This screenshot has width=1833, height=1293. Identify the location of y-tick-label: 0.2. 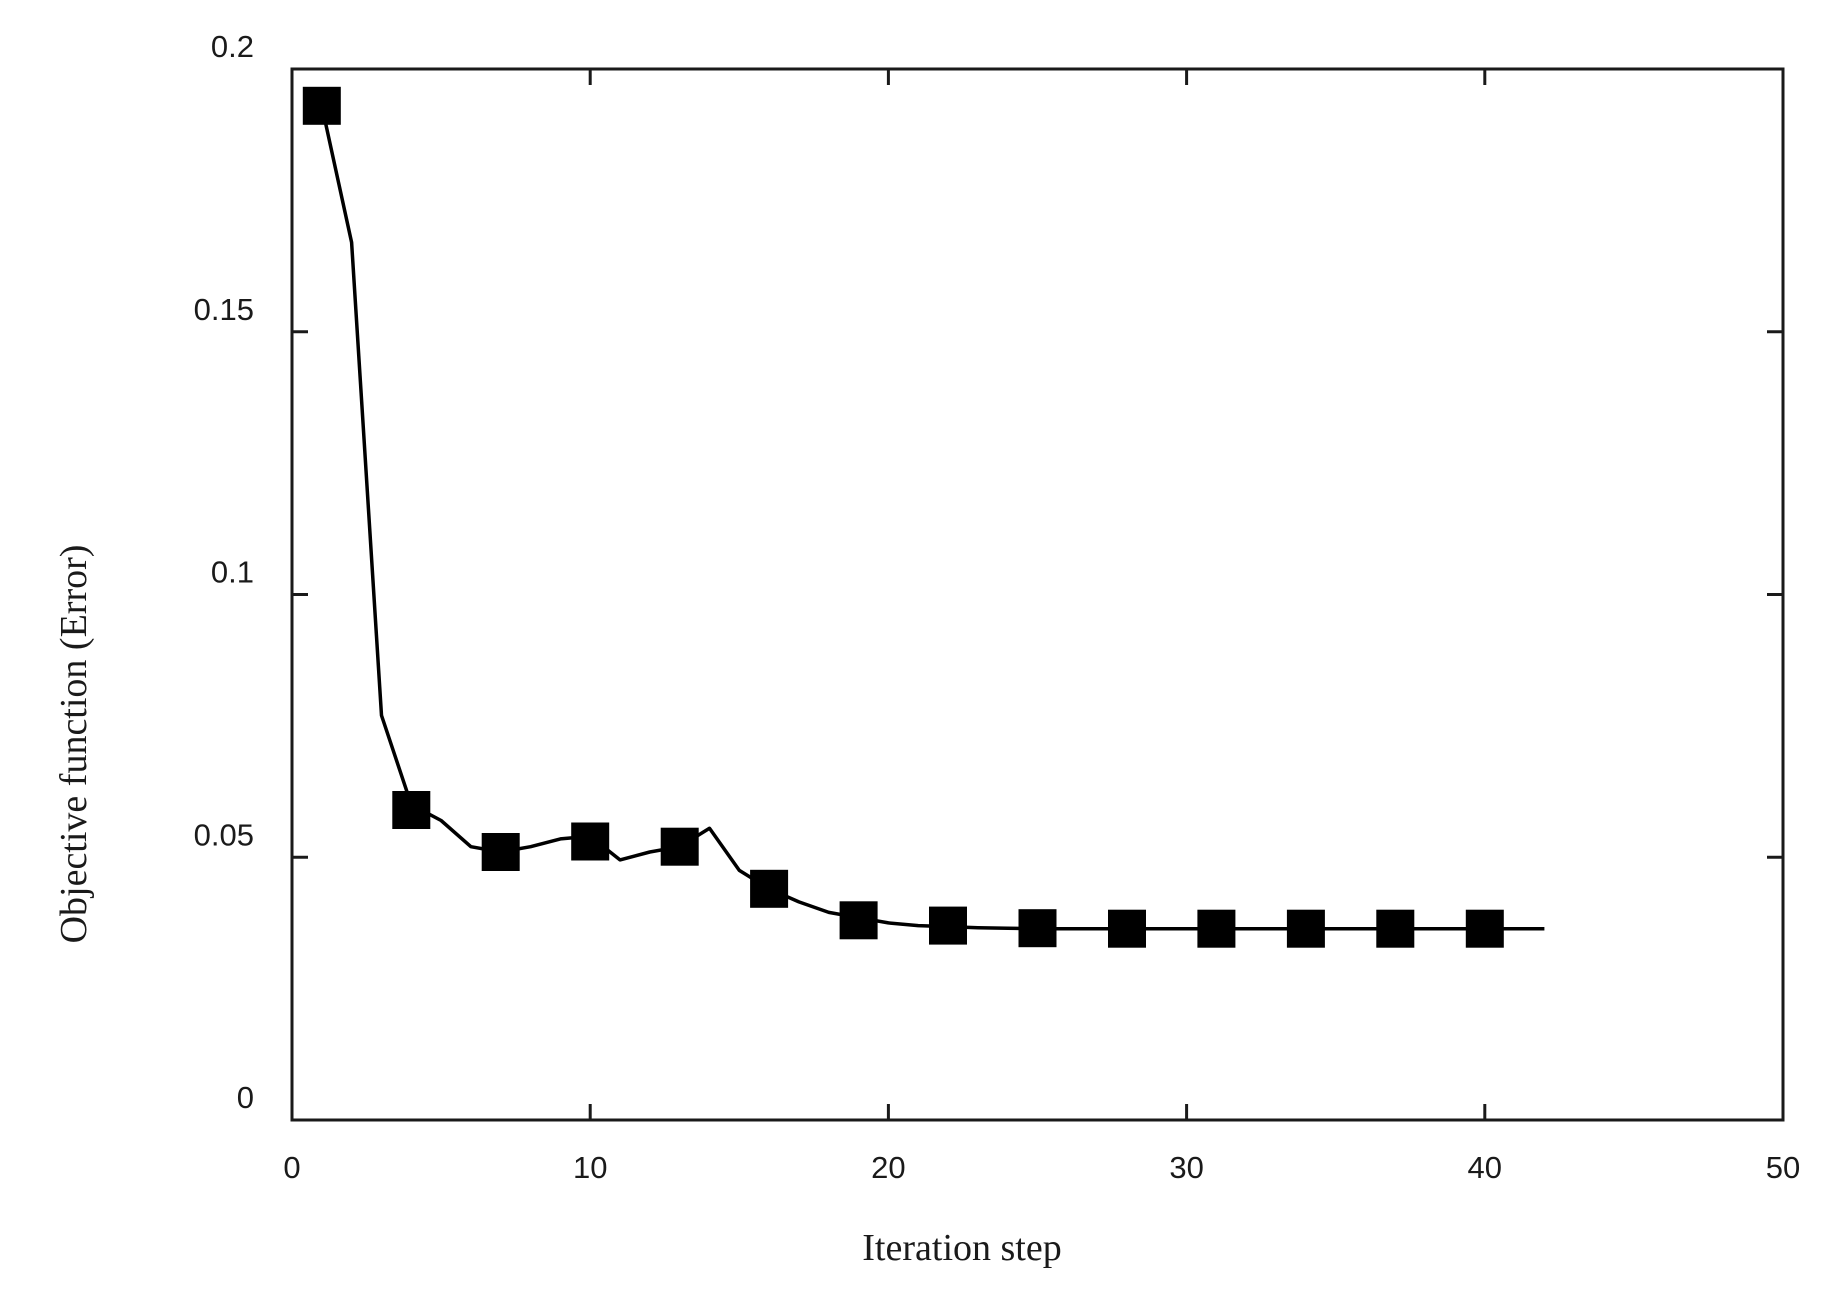
(232, 46).